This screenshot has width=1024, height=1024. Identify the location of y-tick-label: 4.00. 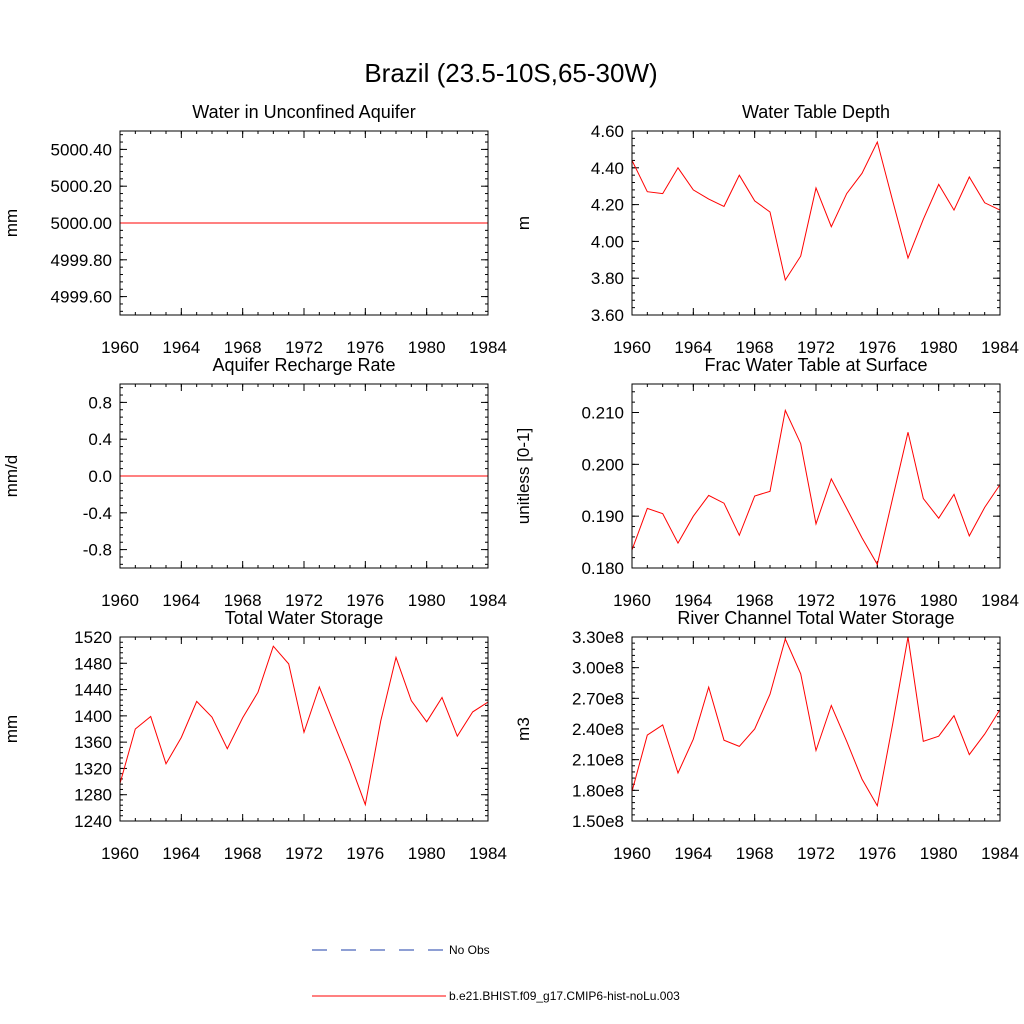
(607, 241).